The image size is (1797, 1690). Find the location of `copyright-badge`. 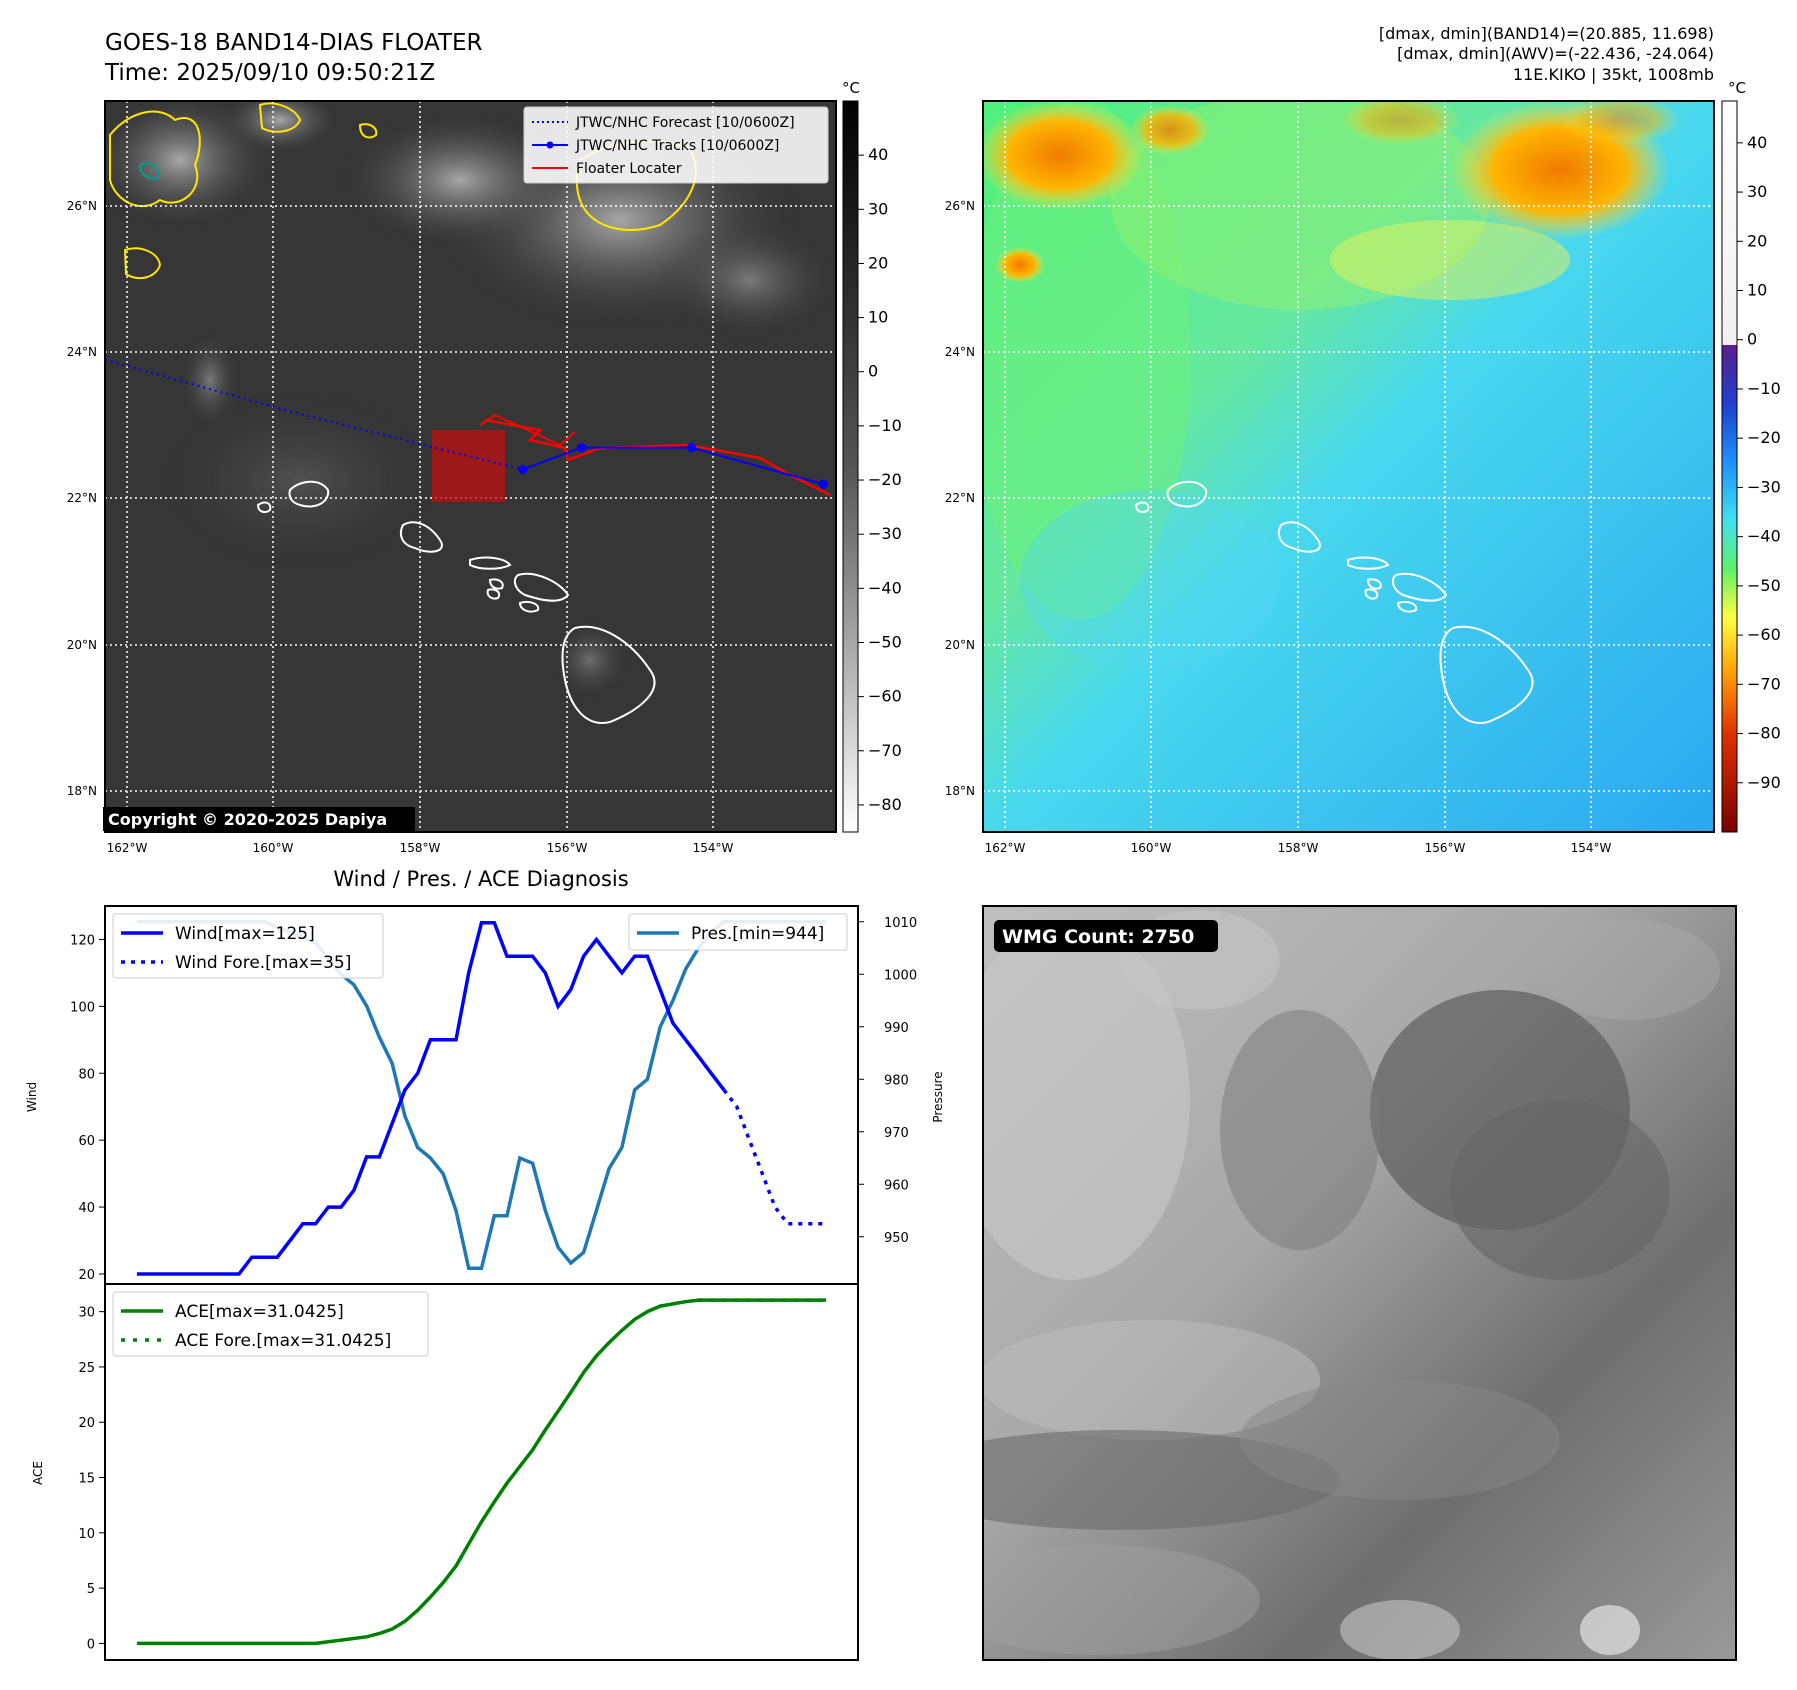

copyright-badge is located at coordinates (259, 819).